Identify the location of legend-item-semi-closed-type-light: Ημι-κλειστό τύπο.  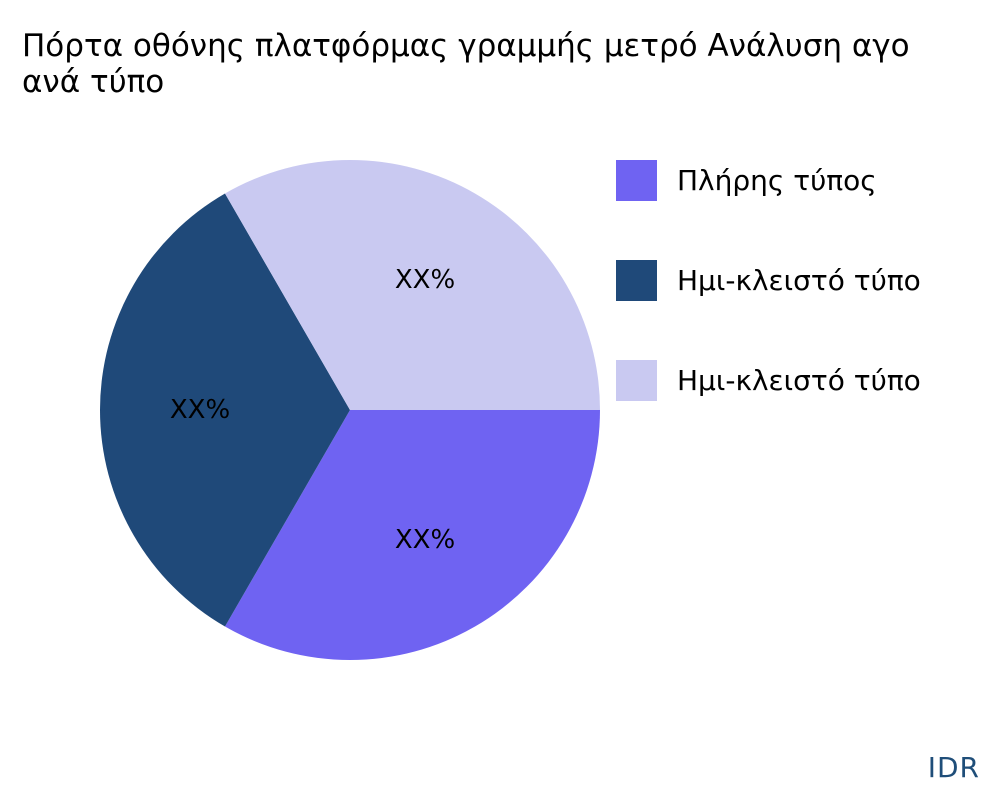
(768, 380).